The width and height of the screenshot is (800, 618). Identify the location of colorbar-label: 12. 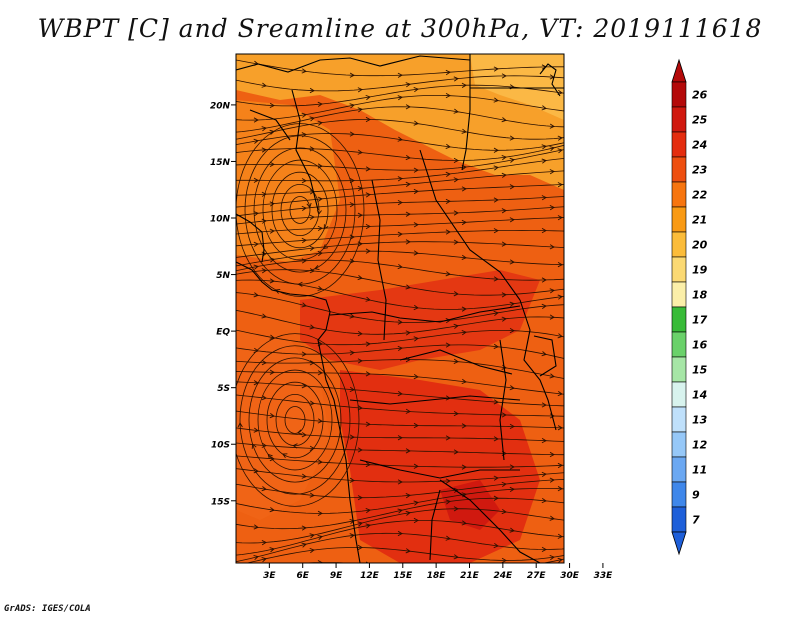
(700, 445).